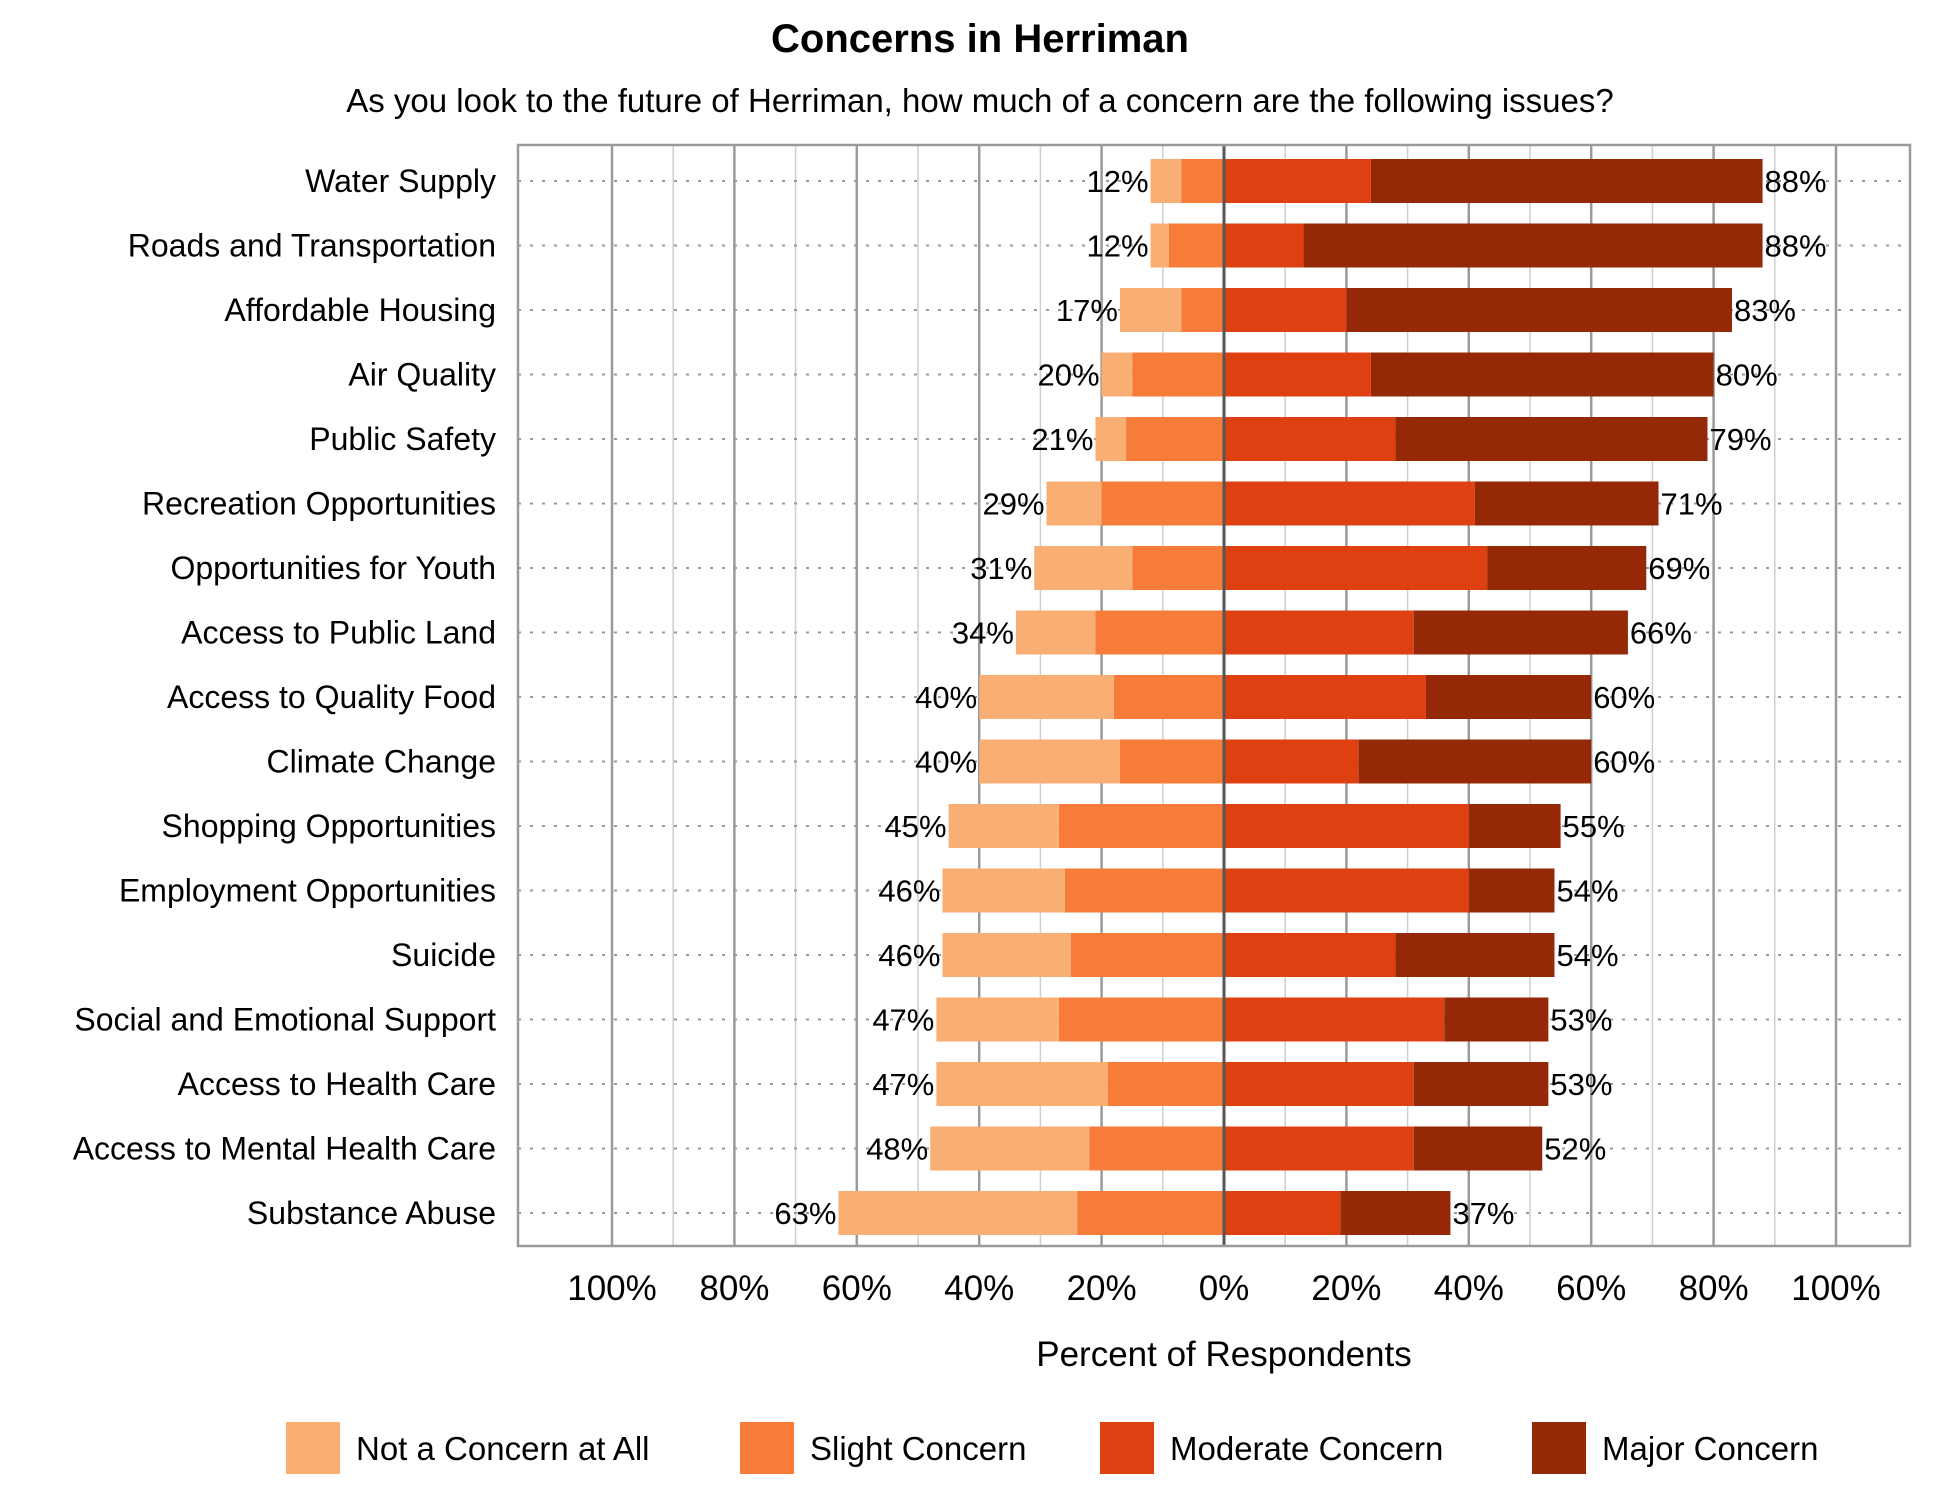  Describe the element at coordinates (980, 39) in the screenshot. I see `chart-title: Concerns in Herriman` at that location.